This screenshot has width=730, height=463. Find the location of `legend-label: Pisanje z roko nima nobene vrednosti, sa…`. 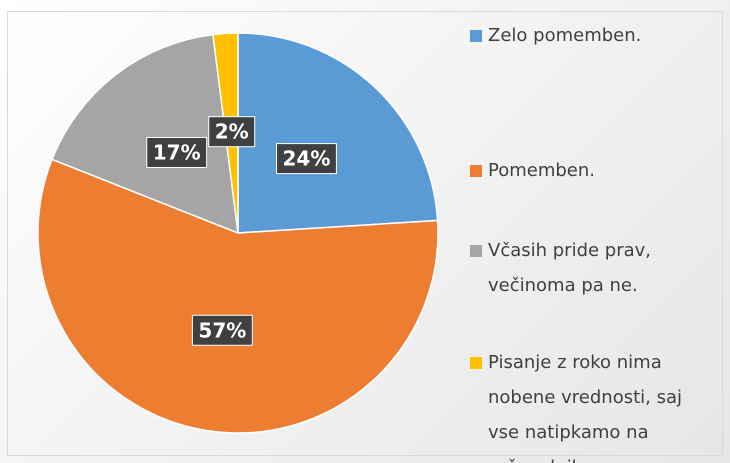

legend-label: Pisanje z roko nima nobene vrednosti, sa… is located at coordinates (585, 407).